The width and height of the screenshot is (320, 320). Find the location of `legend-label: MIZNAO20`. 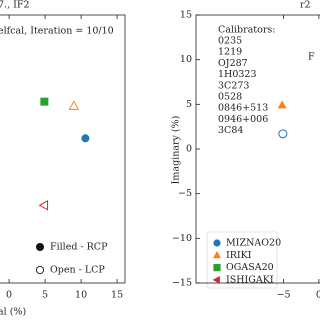

legend-label: MIZNAO20 is located at coordinates (253, 243).